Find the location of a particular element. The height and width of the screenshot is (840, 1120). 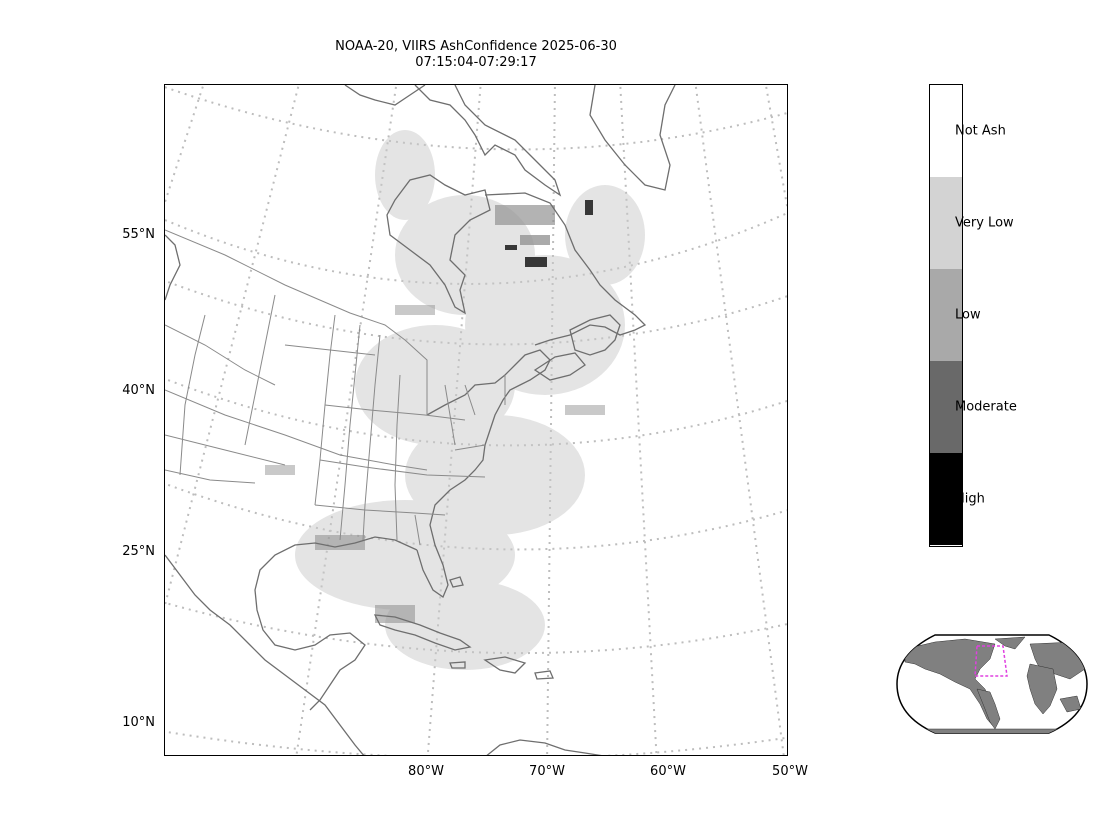

inset-extent-box is located at coordinates (991, 661).